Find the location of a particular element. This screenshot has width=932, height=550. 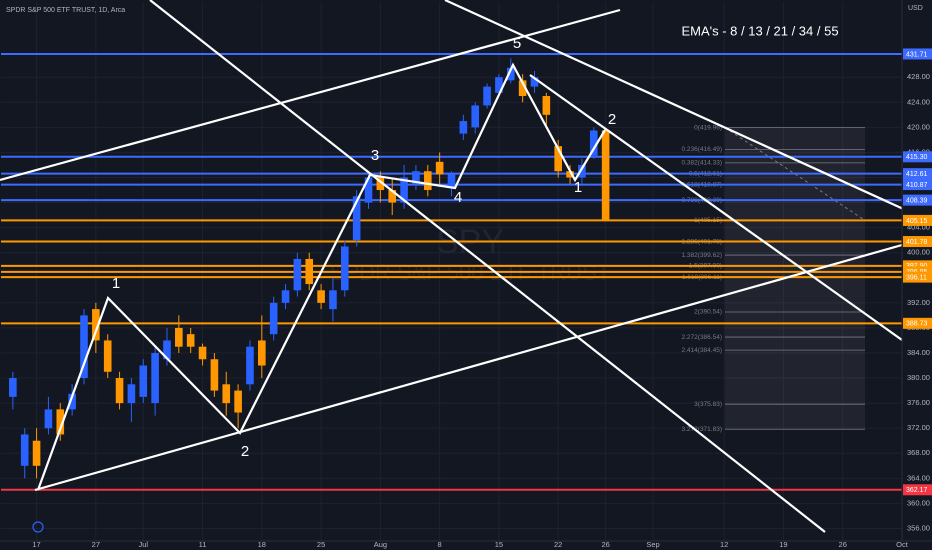

dividend-icon is located at coordinates (38, 527).